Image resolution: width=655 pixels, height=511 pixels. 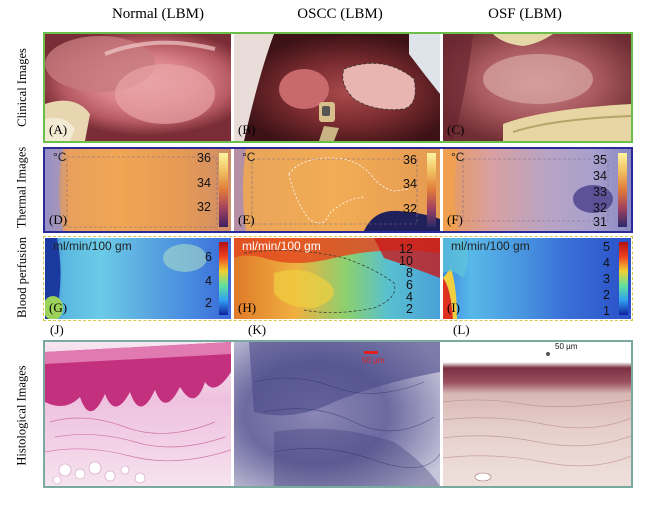 I want to click on clinical-image-normal: (A), so click(x=138, y=87).